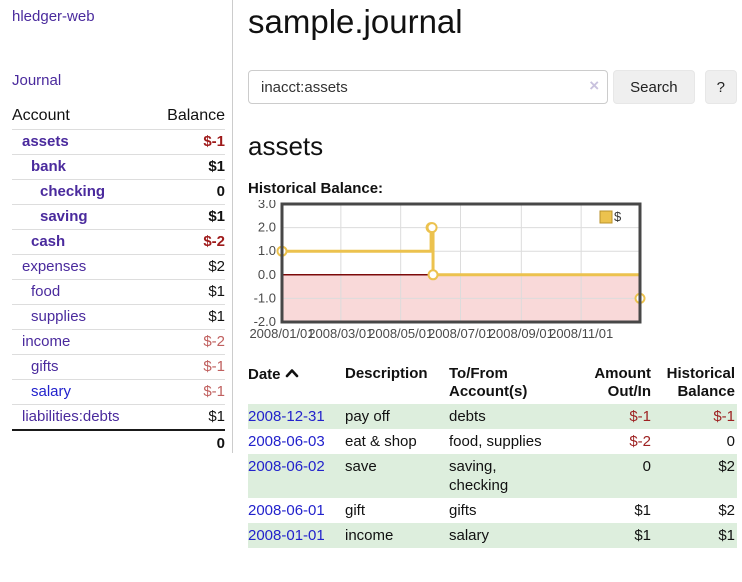 The width and height of the screenshot is (742, 582). I want to click on register-row: 2008-06-03 eat & shop food, supplies $-2 0, so click(492, 441).